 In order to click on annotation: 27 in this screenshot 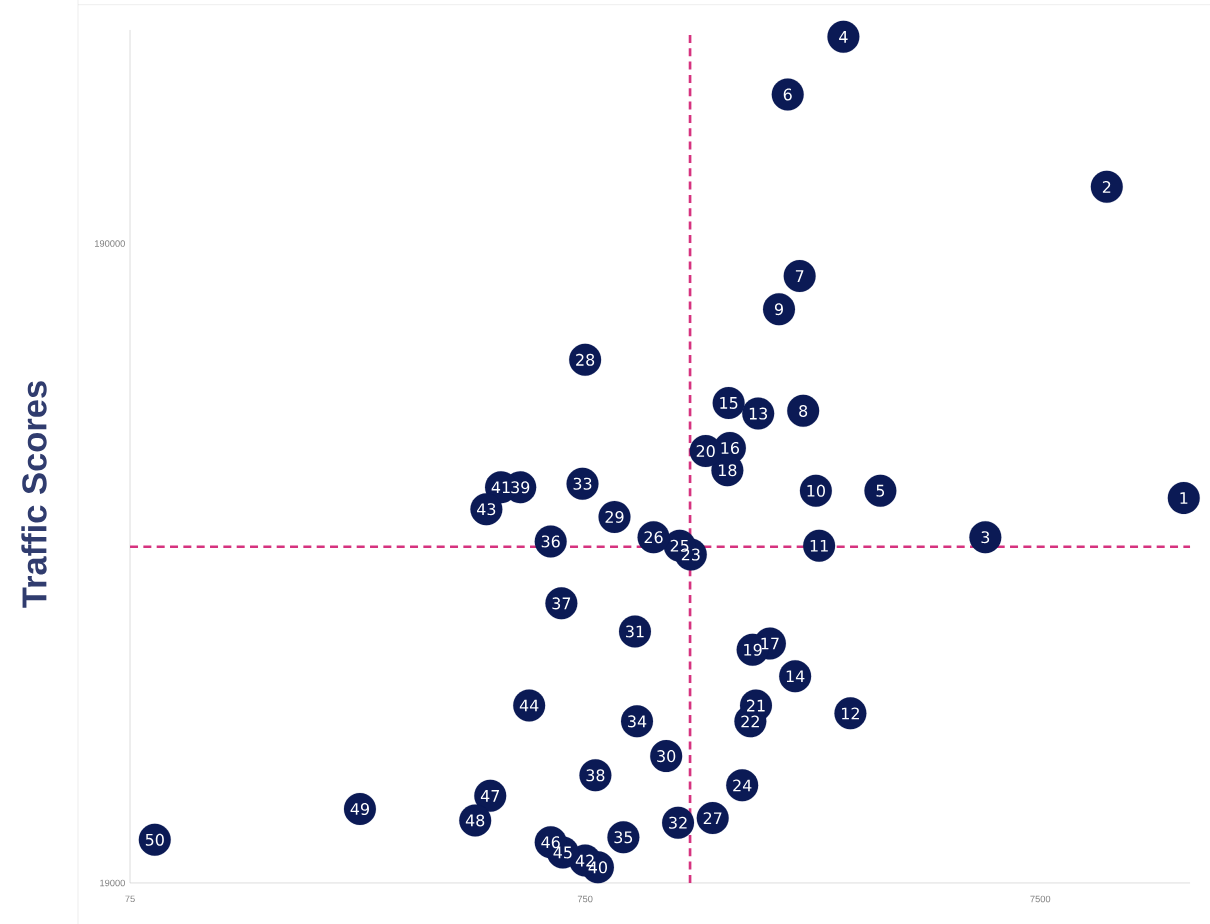, I will do `click(712, 818)`.